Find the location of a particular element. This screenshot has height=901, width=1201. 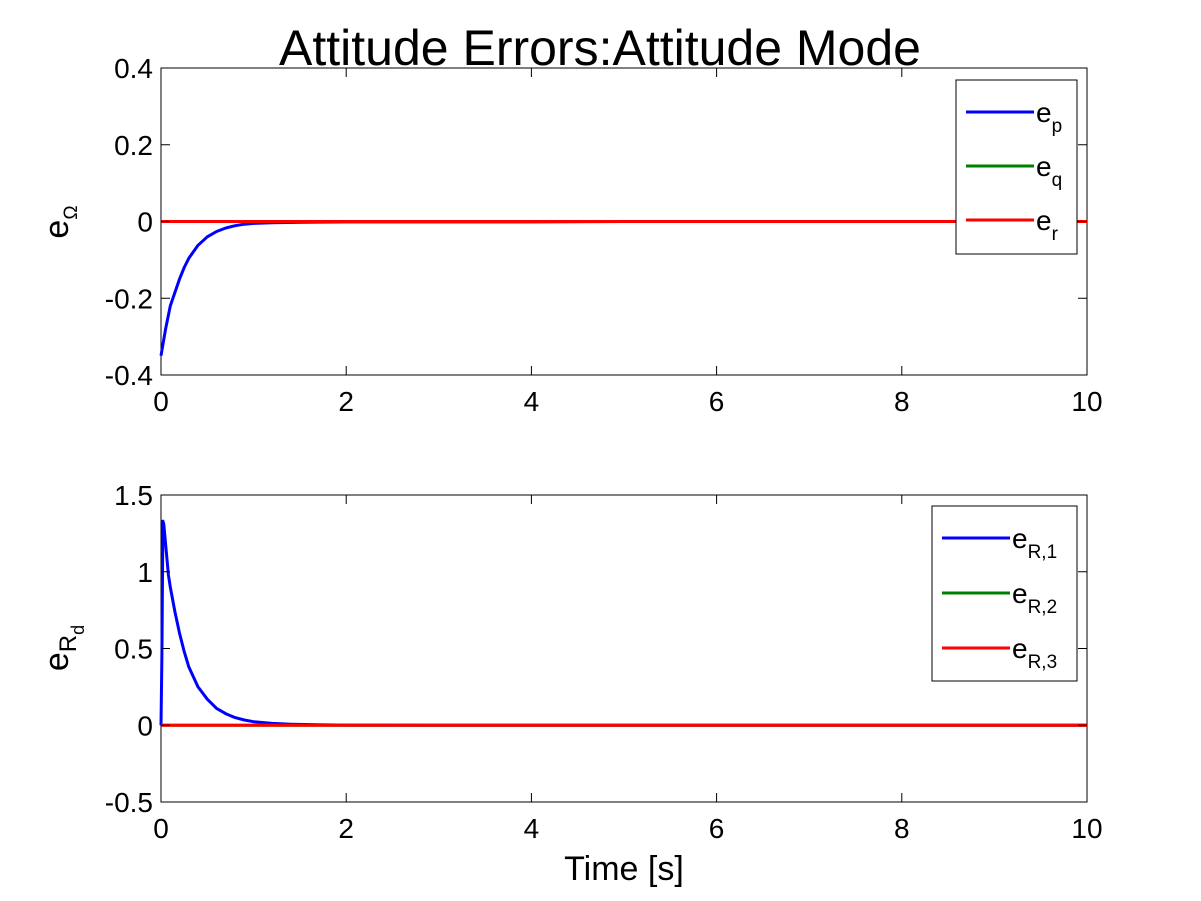

ytick-label-bottom-3: 1 is located at coordinates (145, 572).